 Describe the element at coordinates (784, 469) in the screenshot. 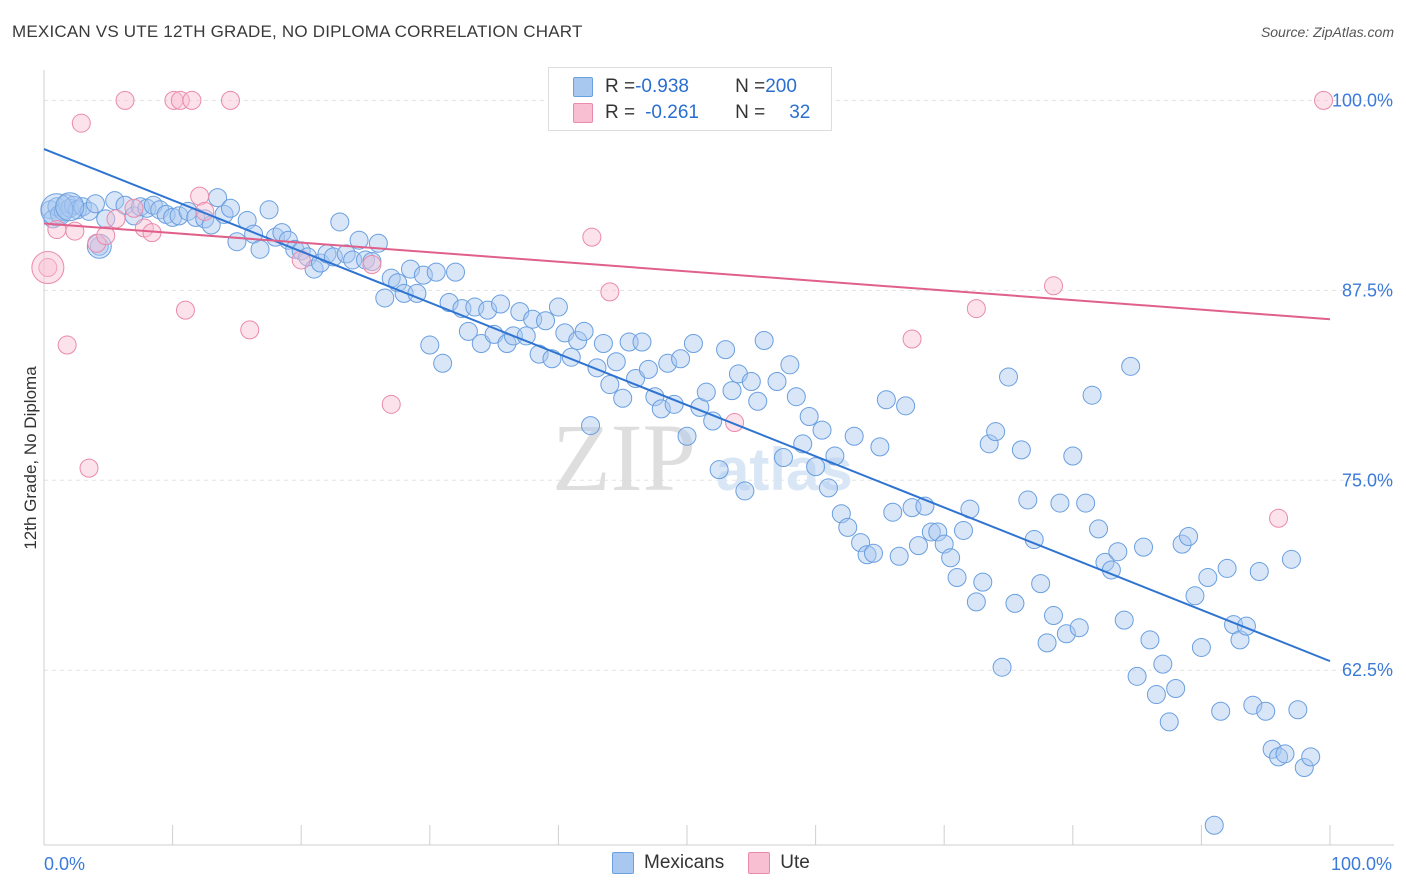

I see `watermark-atlas: atlas` at that location.